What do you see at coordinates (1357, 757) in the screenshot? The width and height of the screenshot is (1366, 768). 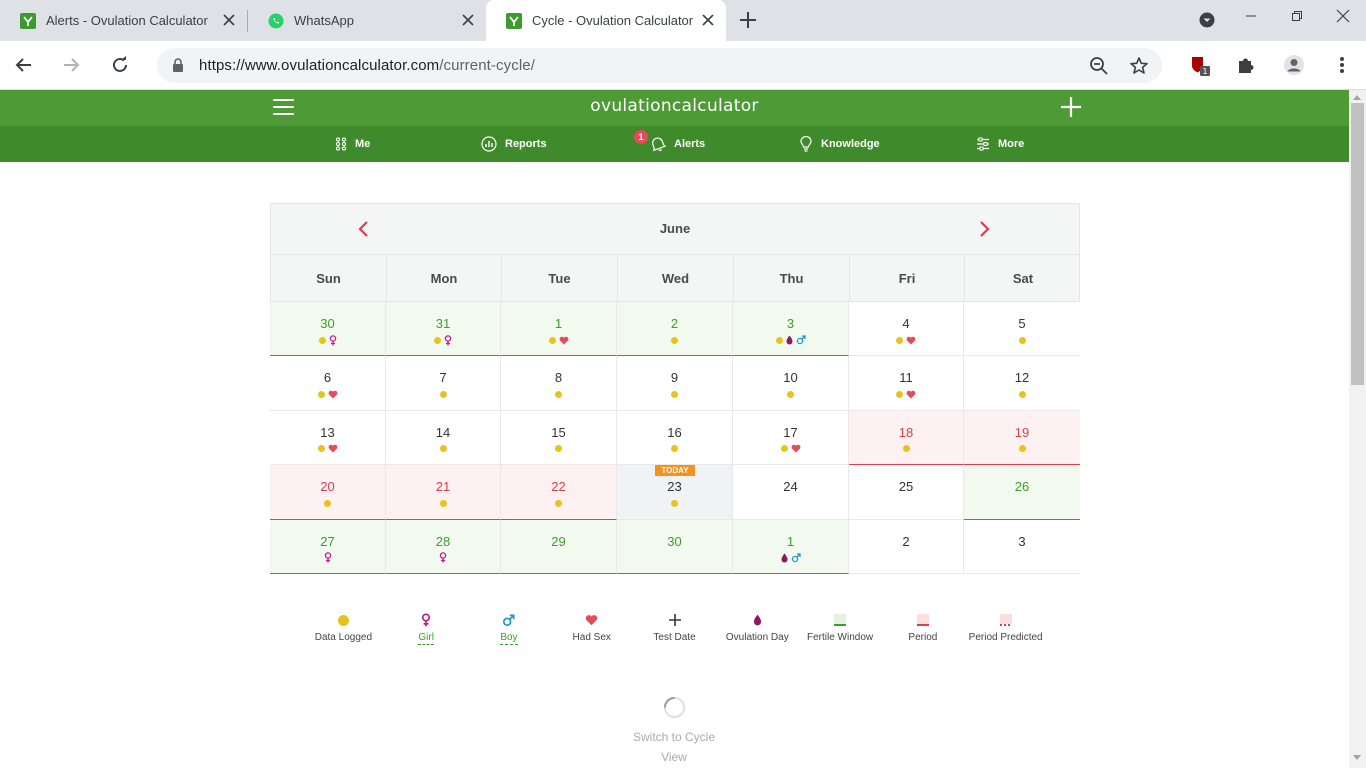 I see `scroll-down-arrow-icon` at bounding box center [1357, 757].